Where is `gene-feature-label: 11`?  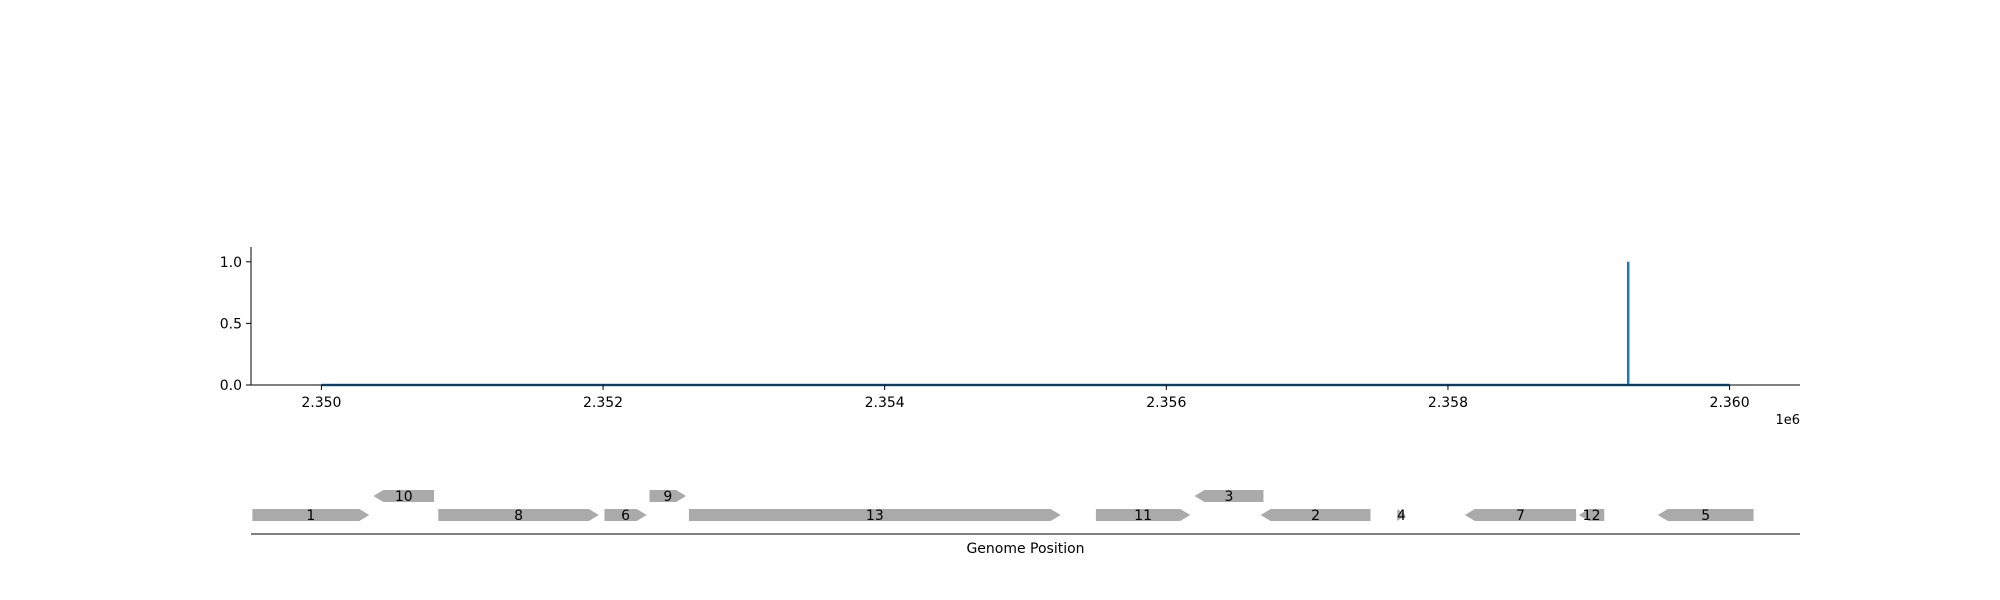
gene-feature-label: 11 is located at coordinates (1143, 516).